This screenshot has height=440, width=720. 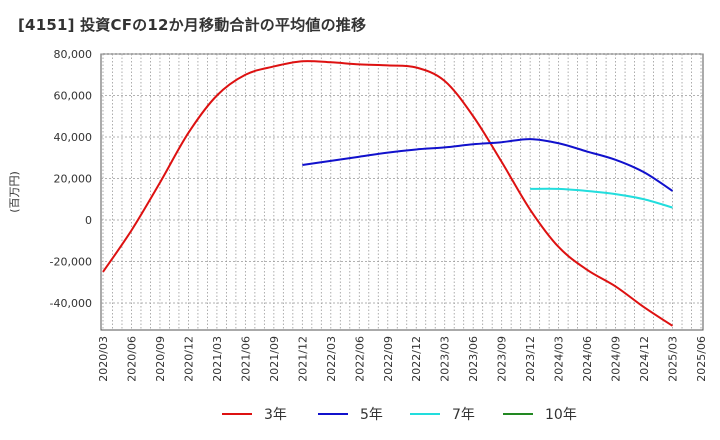 What do you see at coordinates (388, 359) in the screenshot?
I see `x-tick-label: 2022/09` at bounding box center [388, 359].